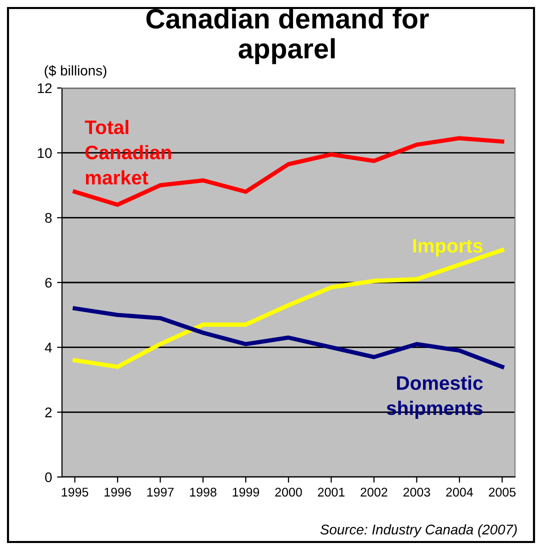 This screenshot has width=542, height=550. I want to click on y-tick-label: 12, so click(45, 88).